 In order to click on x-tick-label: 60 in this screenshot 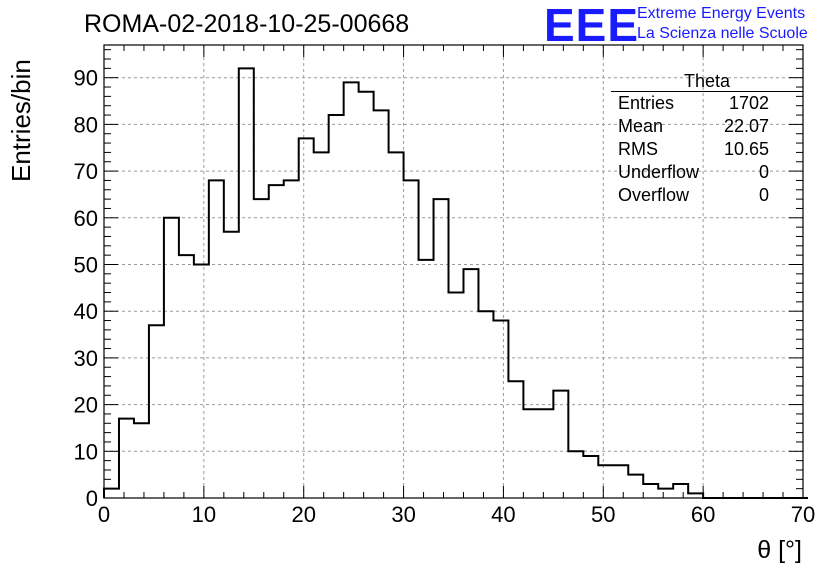, I will do `click(703, 514)`.